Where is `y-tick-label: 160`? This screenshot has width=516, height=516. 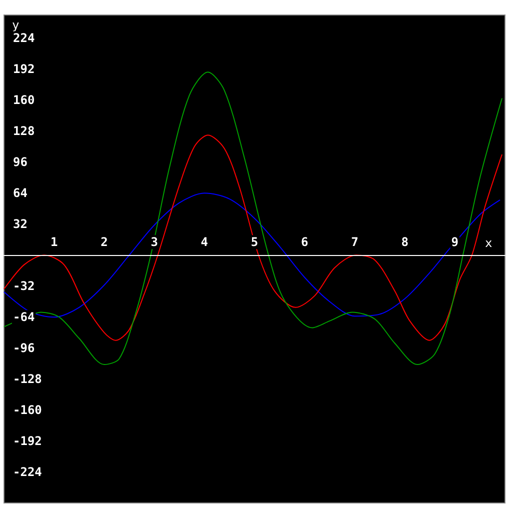
y-tick-label: 160 is located at coordinates (24, 100).